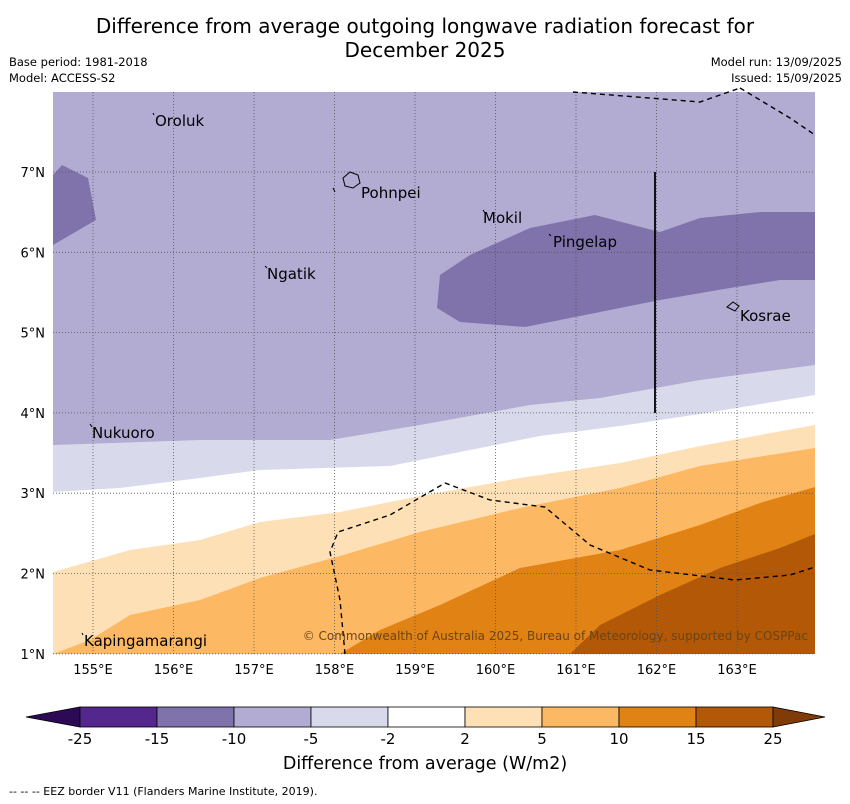 Image resolution: width=850 pixels, height=804 pixels. What do you see at coordinates (351, 180) in the screenshot?
I see `pohnpei-outline` at bounding box center [351, 180].